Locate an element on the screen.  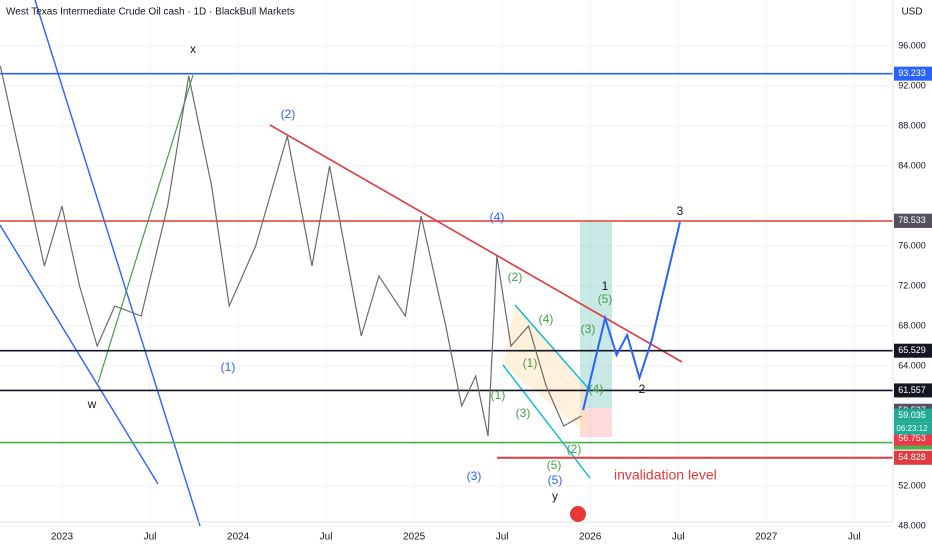
y-tick-label: 84.000 is located at coordinates (912, 165).